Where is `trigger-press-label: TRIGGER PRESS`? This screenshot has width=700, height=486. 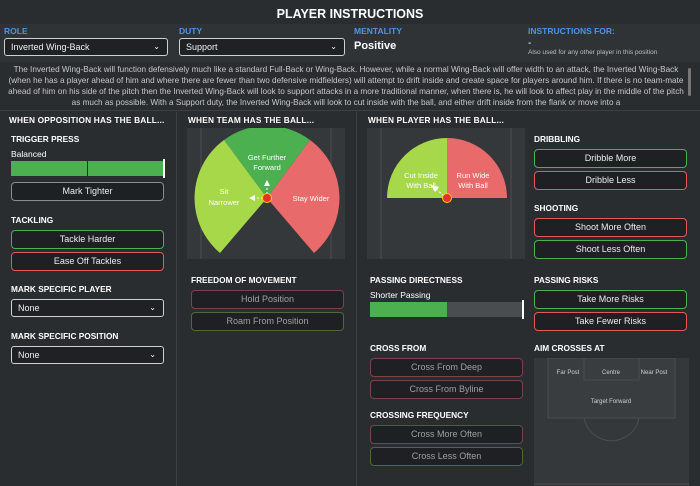
trigger-press-label: TRIGGER PRESS is located at coordinates (45, 139).